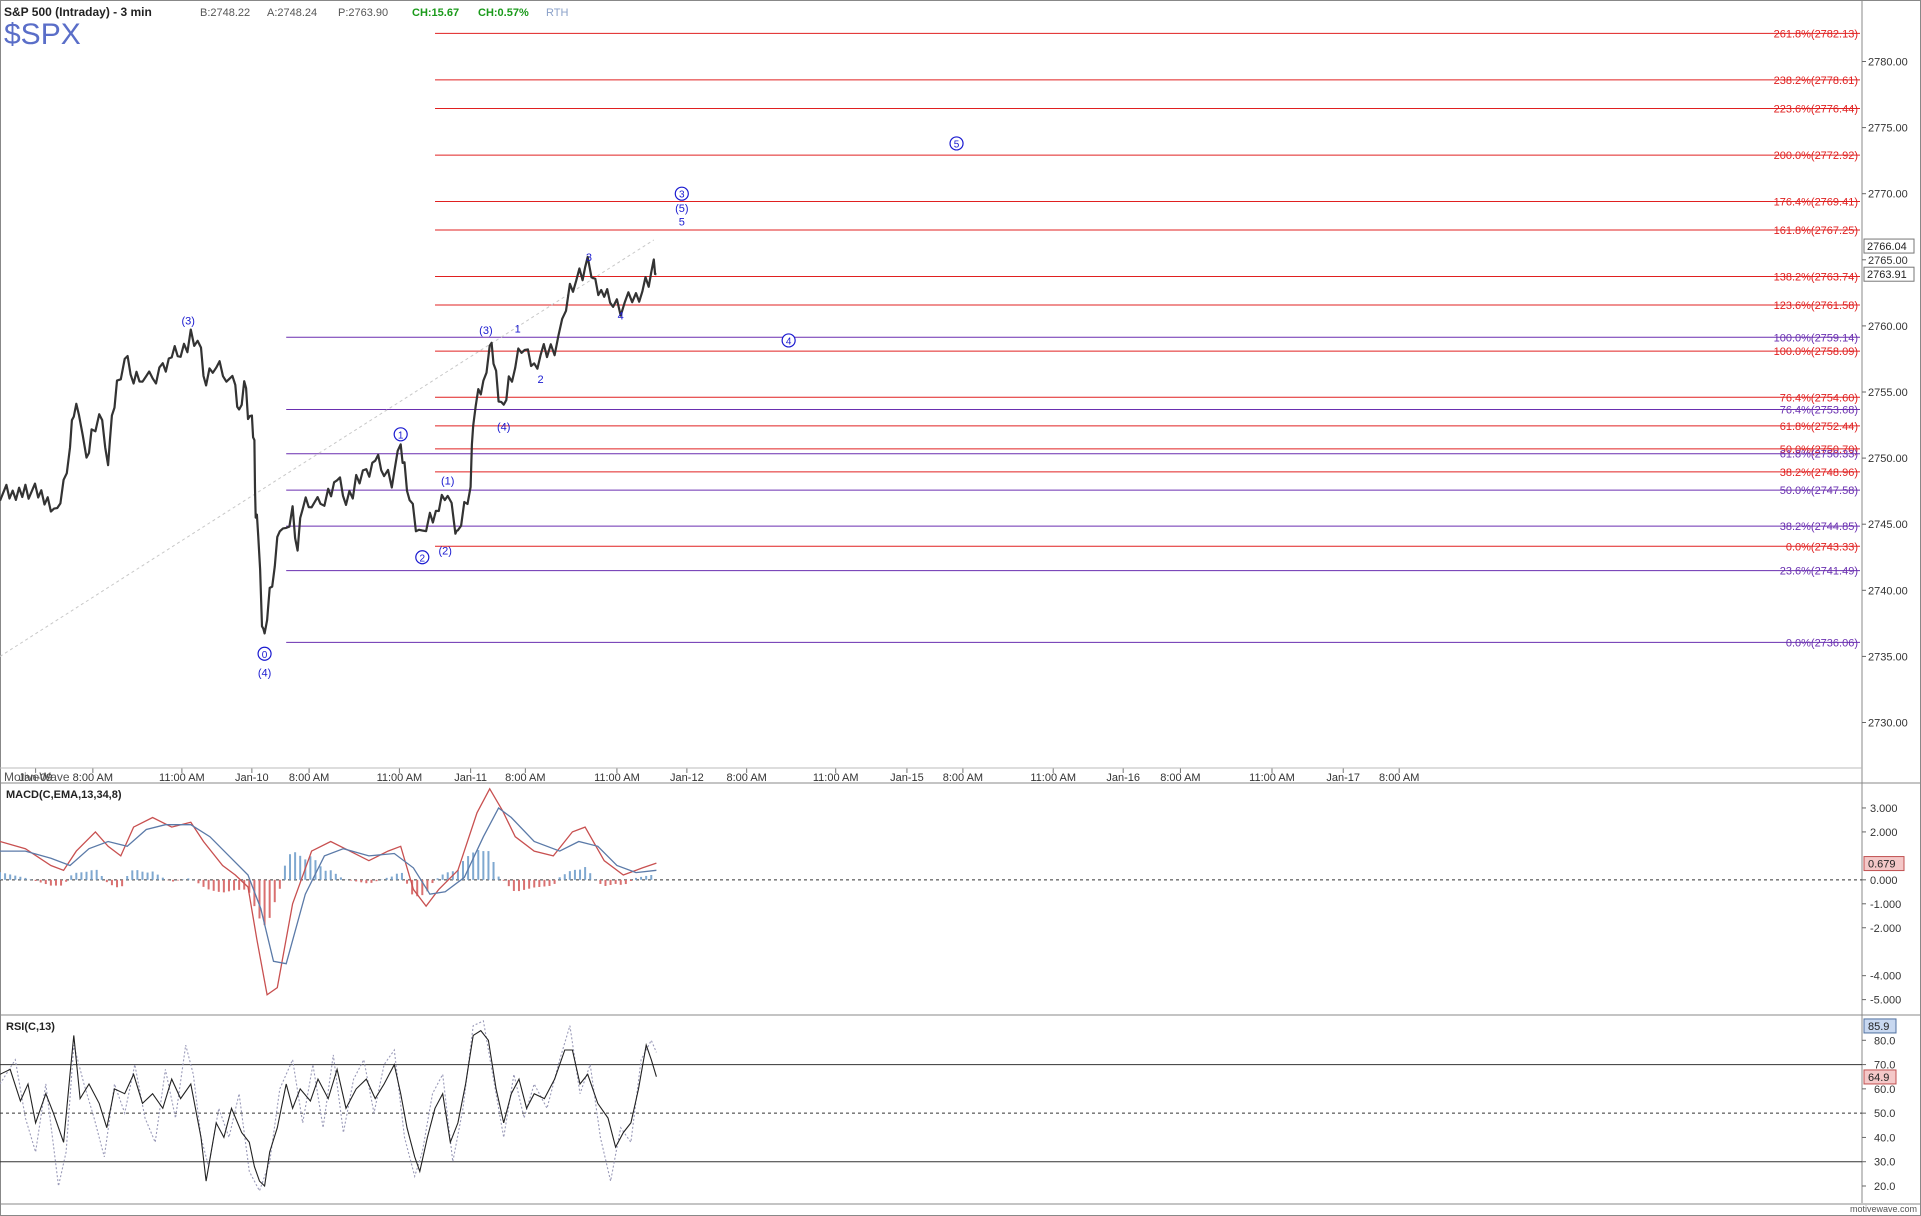  Describe the element at coordinates (78, 12) in the screenshot. I see `chart-title: S&P 500 (Intraday) - 3 min` at that location.